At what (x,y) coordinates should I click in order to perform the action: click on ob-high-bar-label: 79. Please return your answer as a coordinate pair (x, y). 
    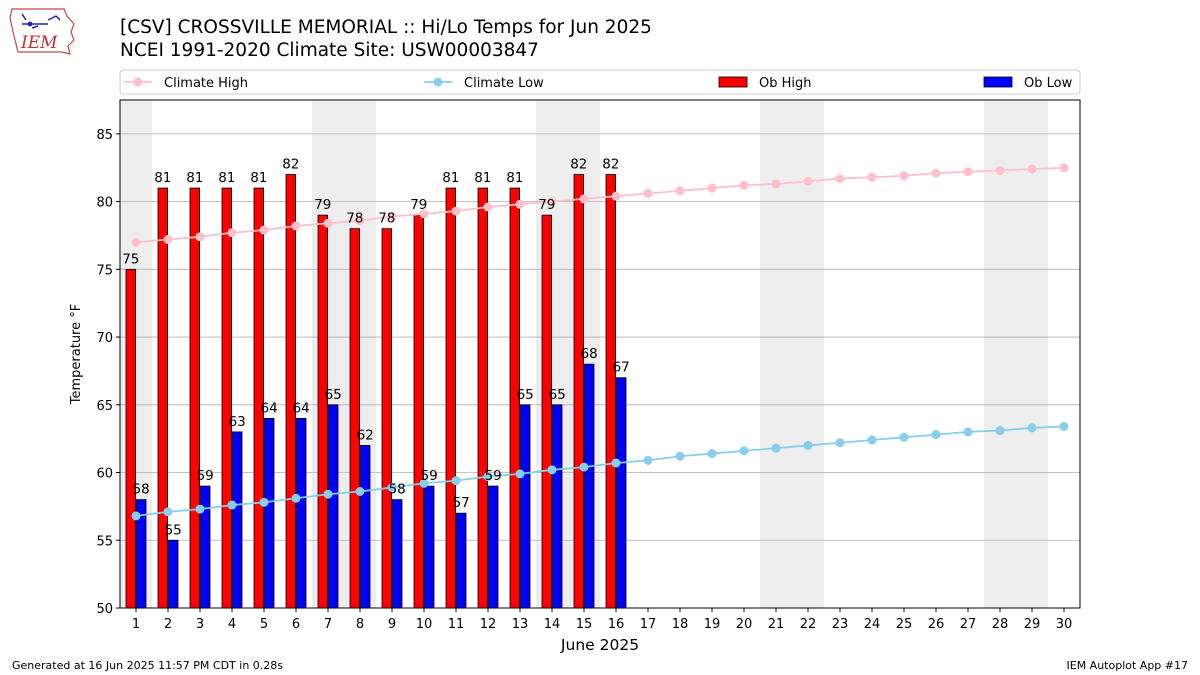
    Looking at the image, I should click on (322, 205).